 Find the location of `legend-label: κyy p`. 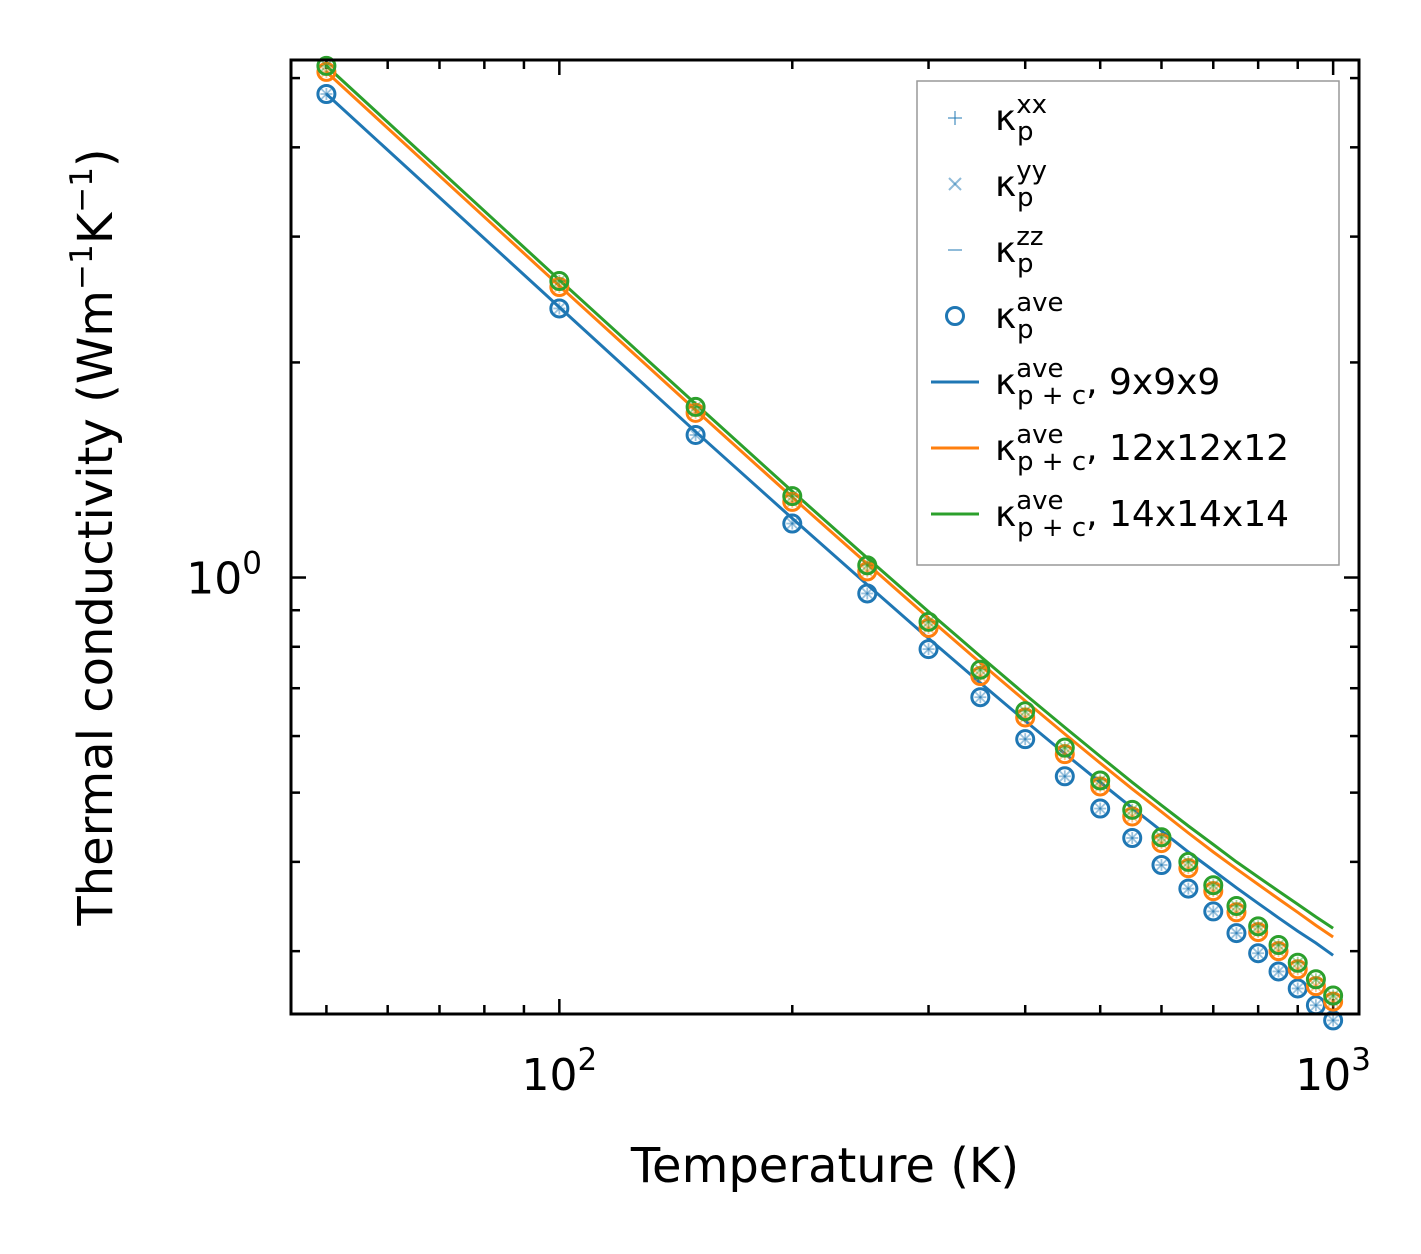

legend-label: κyy p is located at coordinates (1021, 184).